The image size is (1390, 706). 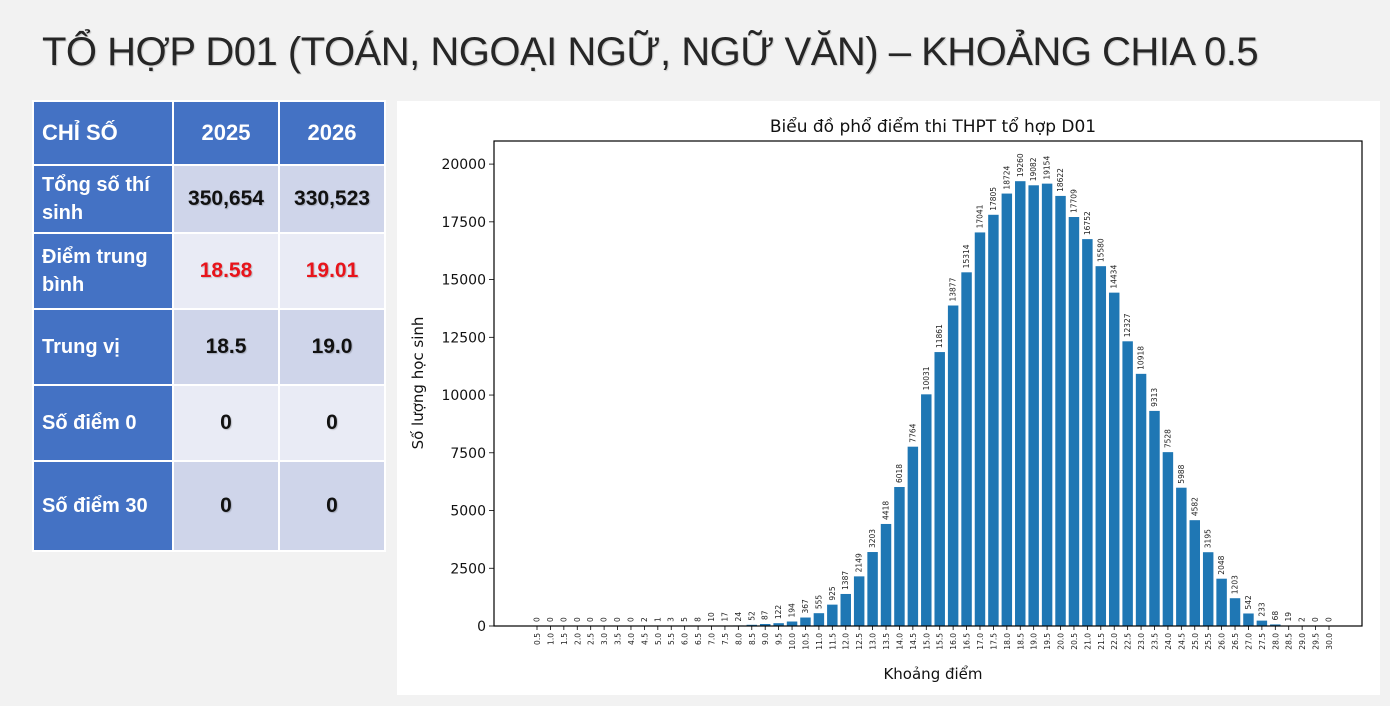 I want to click on x-tick-label: 26.5, so click(x=1235, y=641).